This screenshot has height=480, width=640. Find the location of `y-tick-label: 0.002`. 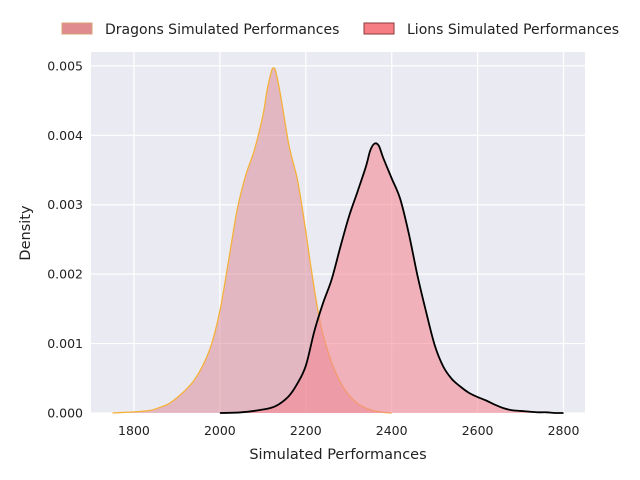

y-tick-label: 0.002 is located at coordinates (65, 274).